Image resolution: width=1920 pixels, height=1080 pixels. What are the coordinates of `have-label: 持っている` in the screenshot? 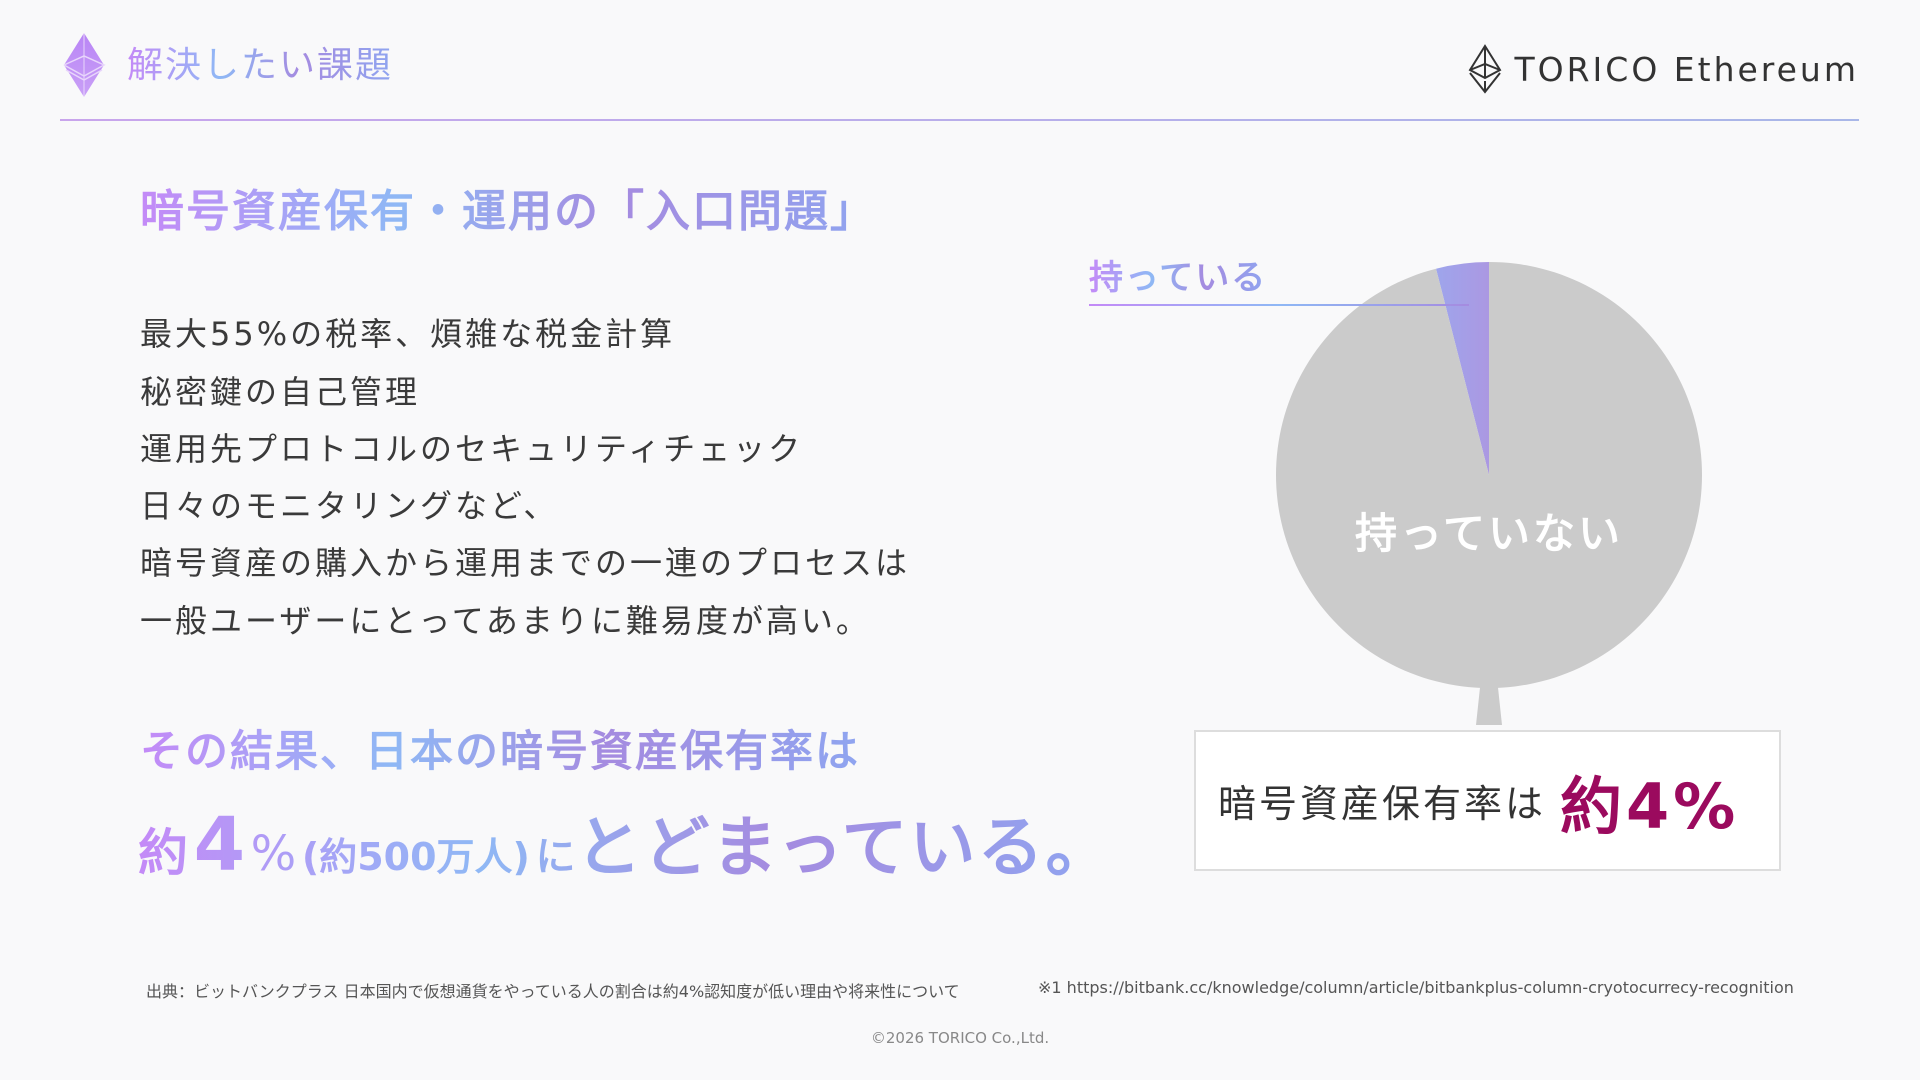 It's located at (1178, 278).